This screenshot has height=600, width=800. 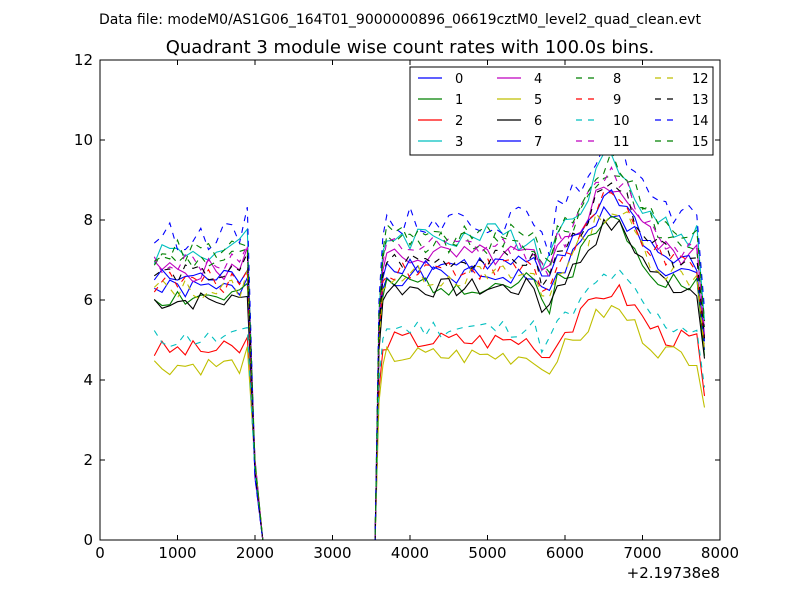 I want to click on x-tick-label: 6000, so click(x=565, y=553).